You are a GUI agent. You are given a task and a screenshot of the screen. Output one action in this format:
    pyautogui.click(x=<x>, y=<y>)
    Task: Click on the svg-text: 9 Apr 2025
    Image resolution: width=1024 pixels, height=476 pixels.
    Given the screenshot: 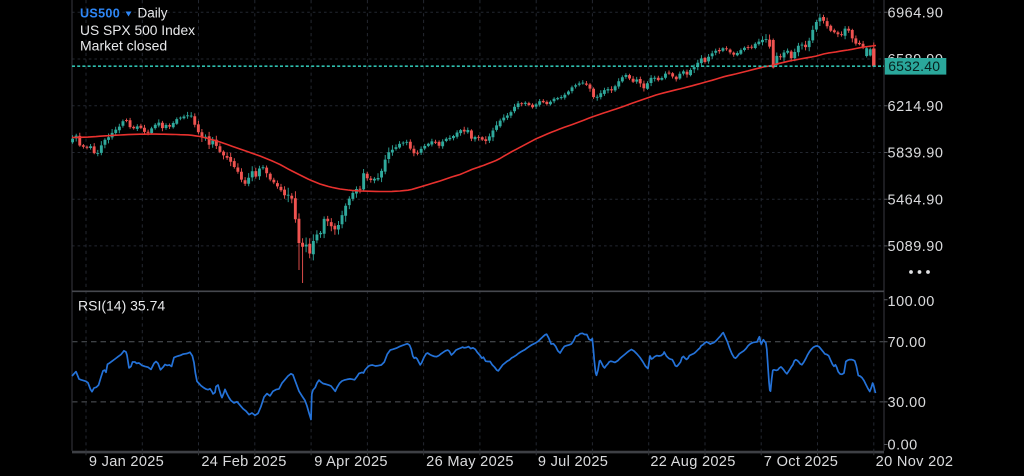 What is the action you would take?
    pyautogui.click(x=351, y=462)
    